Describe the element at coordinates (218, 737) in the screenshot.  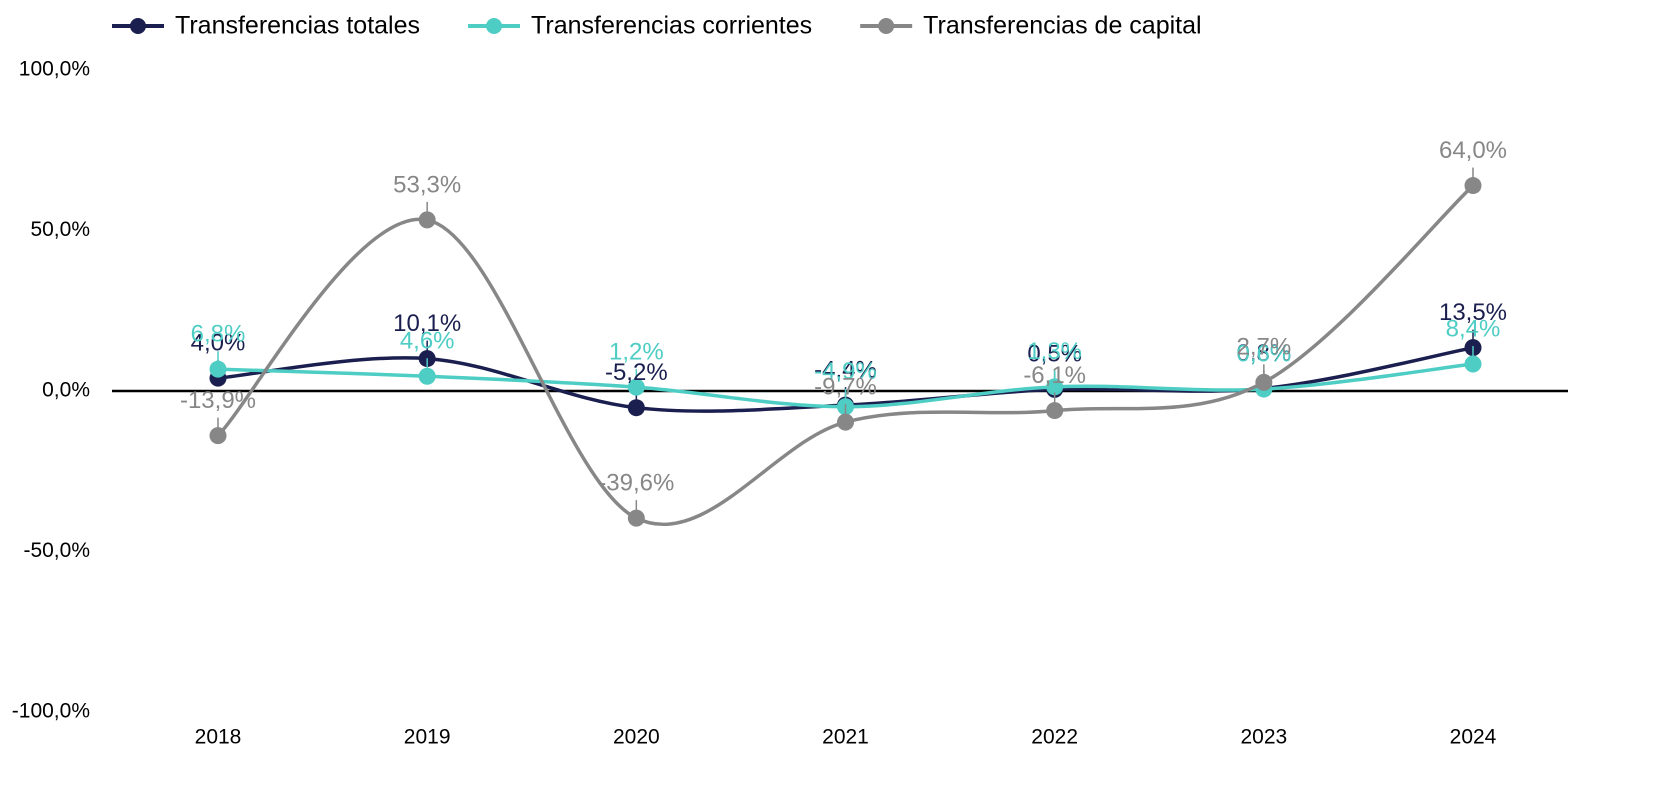
I see `x-tick-label: 2018` at that location.